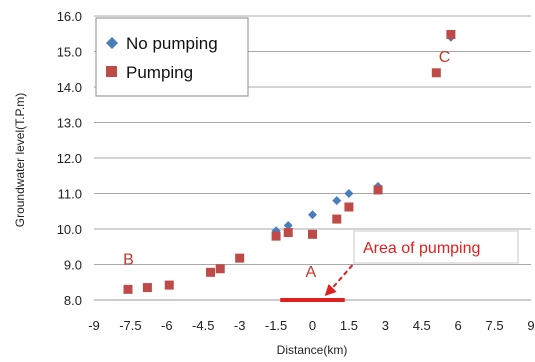 The image size is (535, 362). I want to click on x-tick-labels: -9 -7.5 -6 -4.5 -3 -1.5 0 1.5 3 4.5 6 7.5 9, so click(311, 325).